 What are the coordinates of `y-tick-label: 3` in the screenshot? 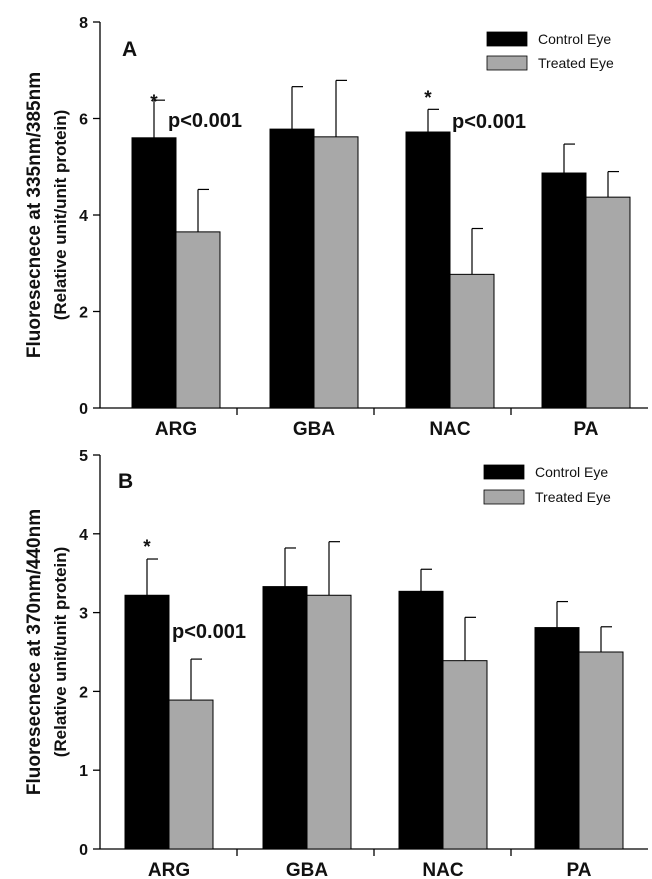 It's located at (83, 614).